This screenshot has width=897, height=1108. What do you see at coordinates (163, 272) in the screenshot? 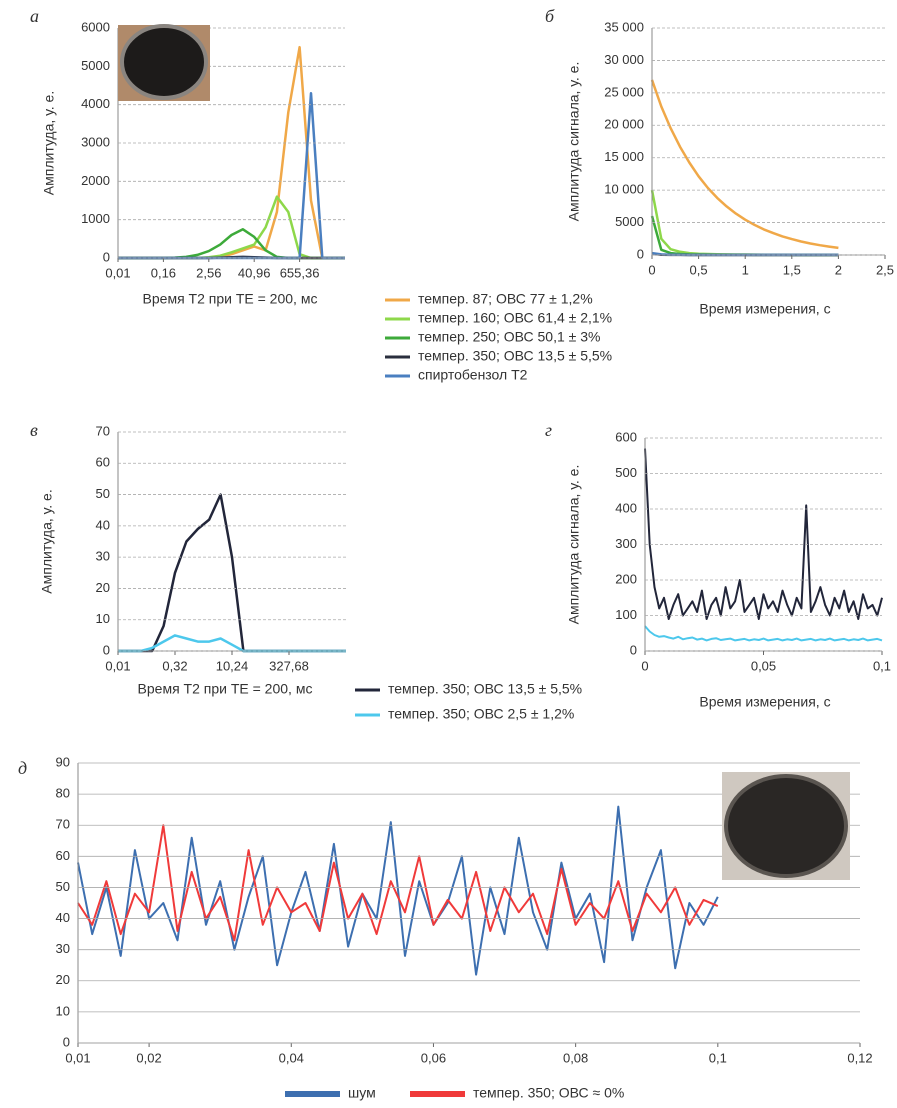
I see `x-tick-label: 0,16` at bounding box center [163, 272].